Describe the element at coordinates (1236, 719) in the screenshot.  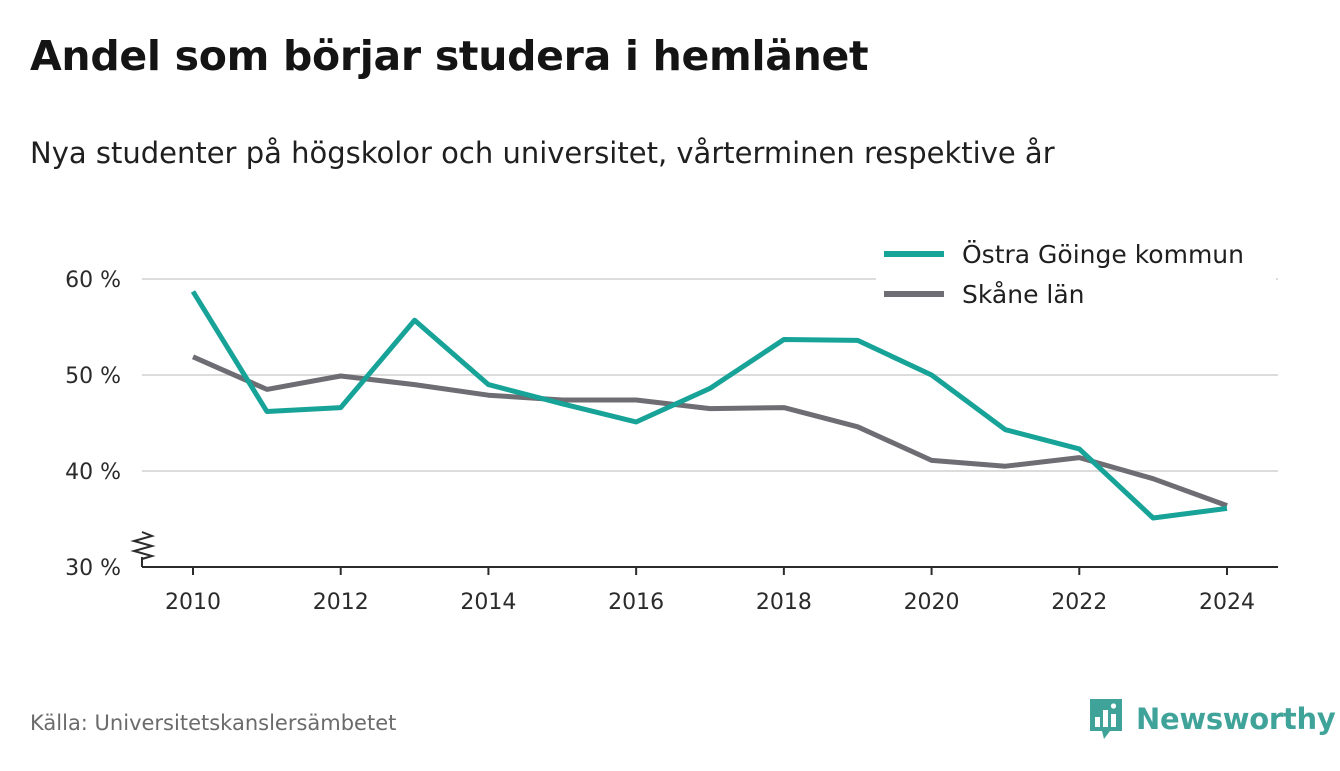
I see `brand-name: Newsworthy` at that location.